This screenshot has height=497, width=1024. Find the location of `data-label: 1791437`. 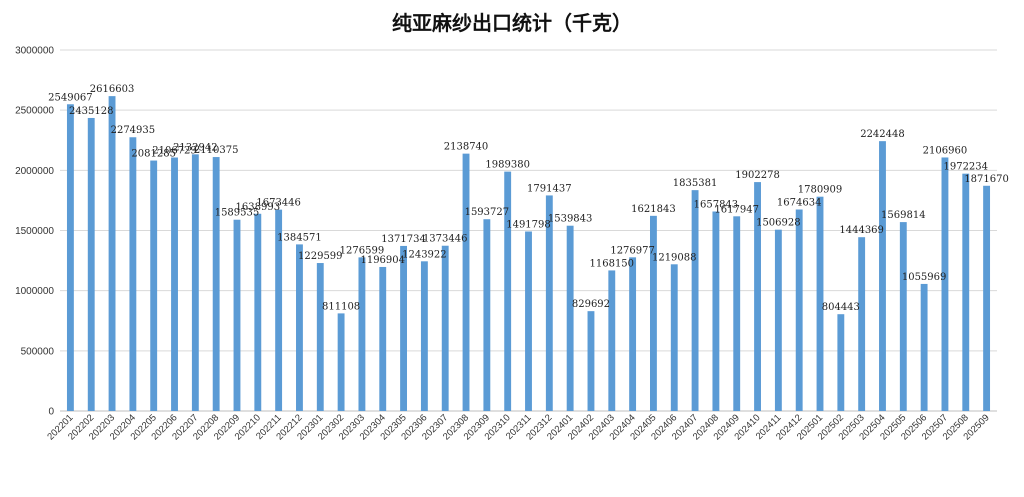

data-label: 1791437 is located at coordinates (549, 188).